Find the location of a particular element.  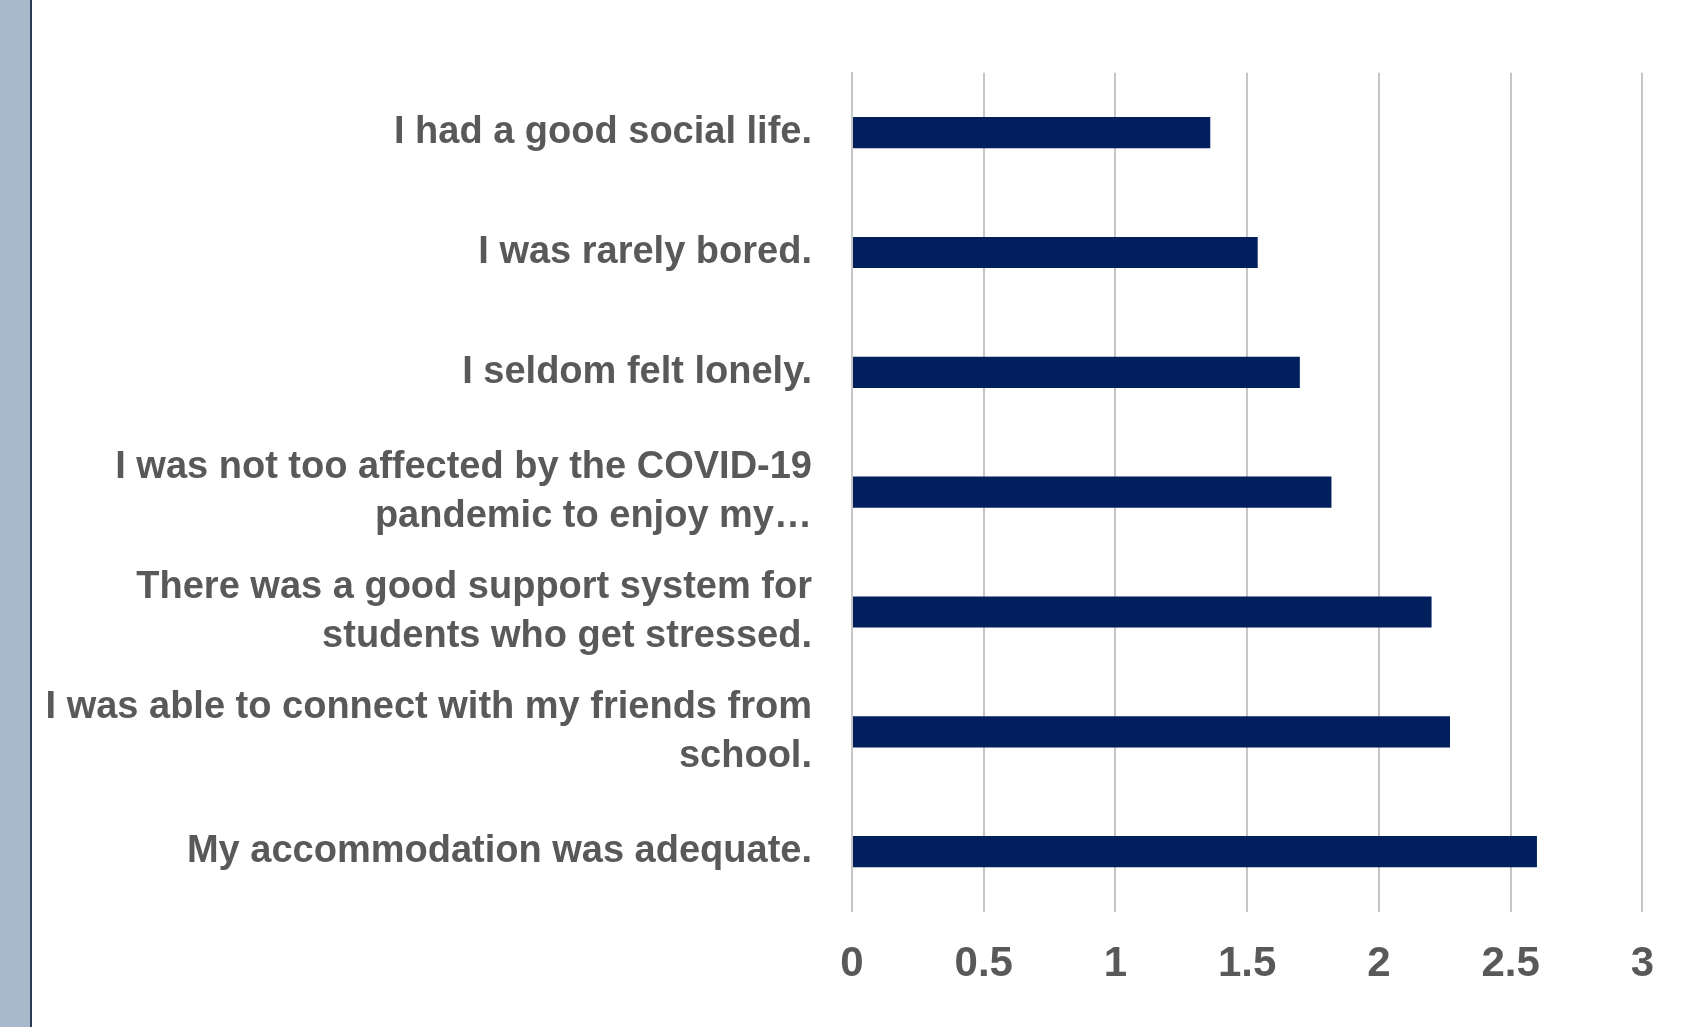

x-tick-label: 0.5 is located at coordinates (983, 962).